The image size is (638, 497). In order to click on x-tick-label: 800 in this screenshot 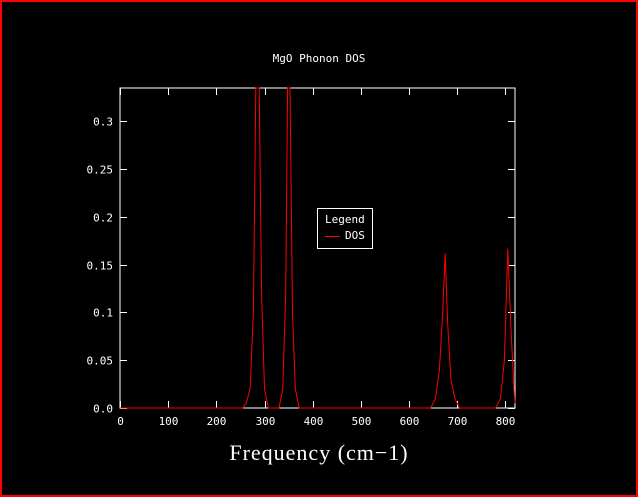, I will do `click(506, 421)`.